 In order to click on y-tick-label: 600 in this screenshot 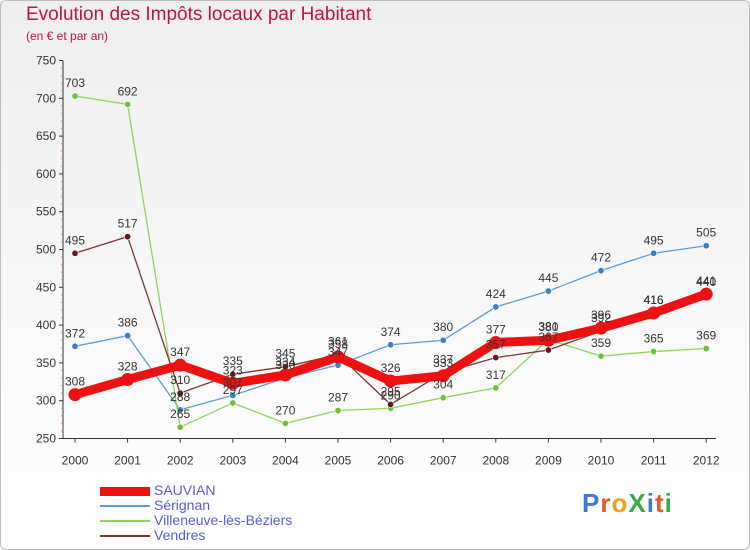, I will do `click(46, 174)`.